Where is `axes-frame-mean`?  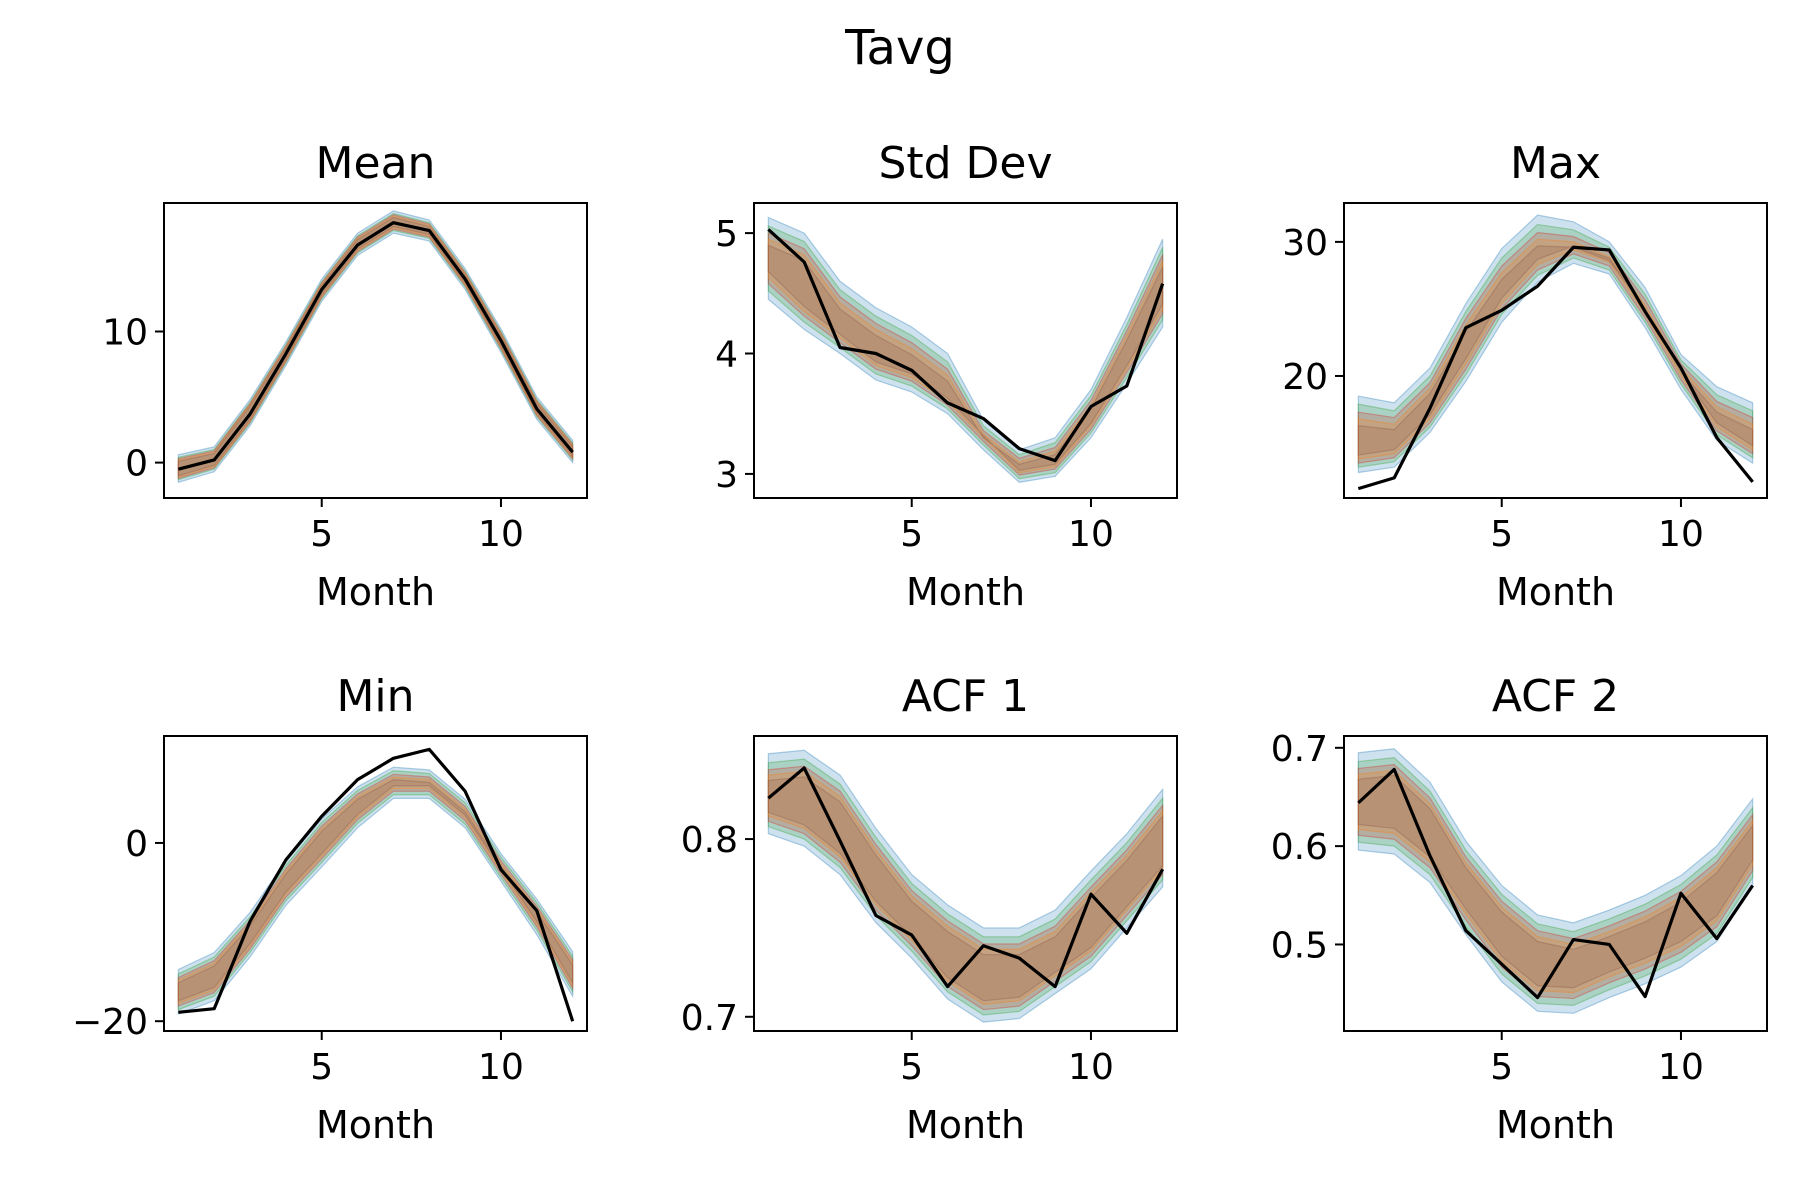 axes-frame-mean is located at coordinates (375, 350).